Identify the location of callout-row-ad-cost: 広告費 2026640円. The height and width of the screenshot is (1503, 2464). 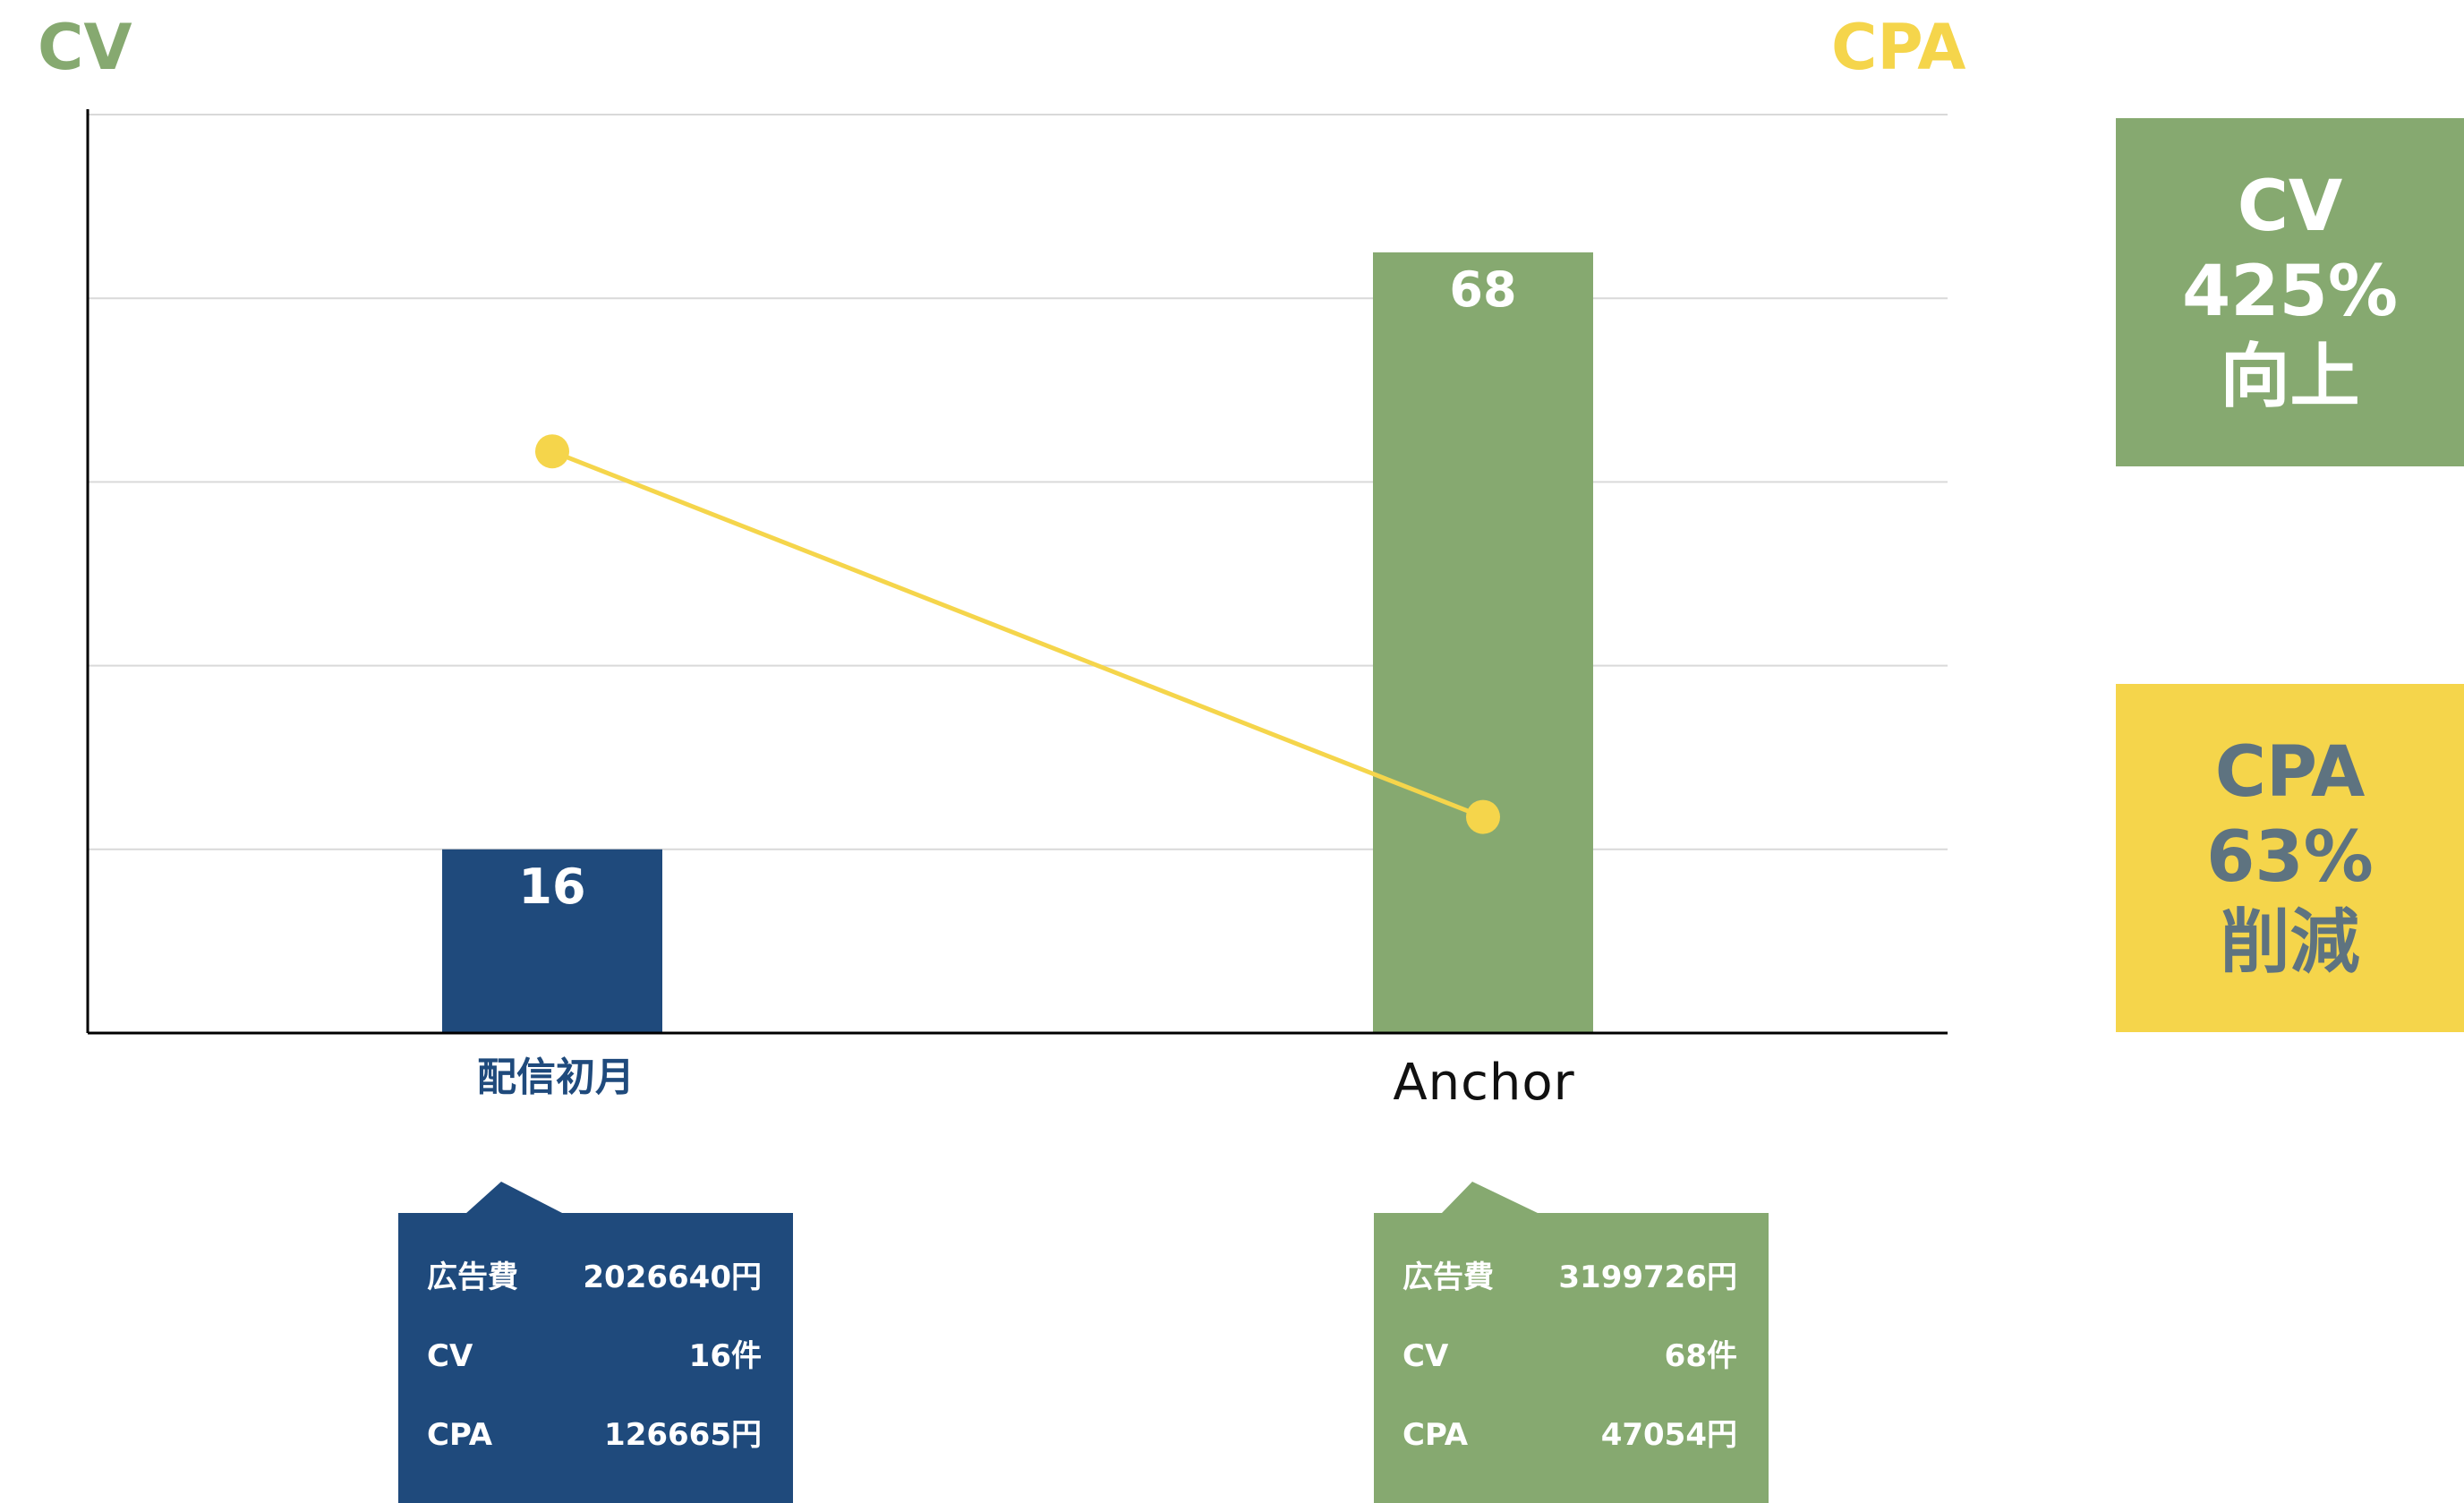
(595, 1277).